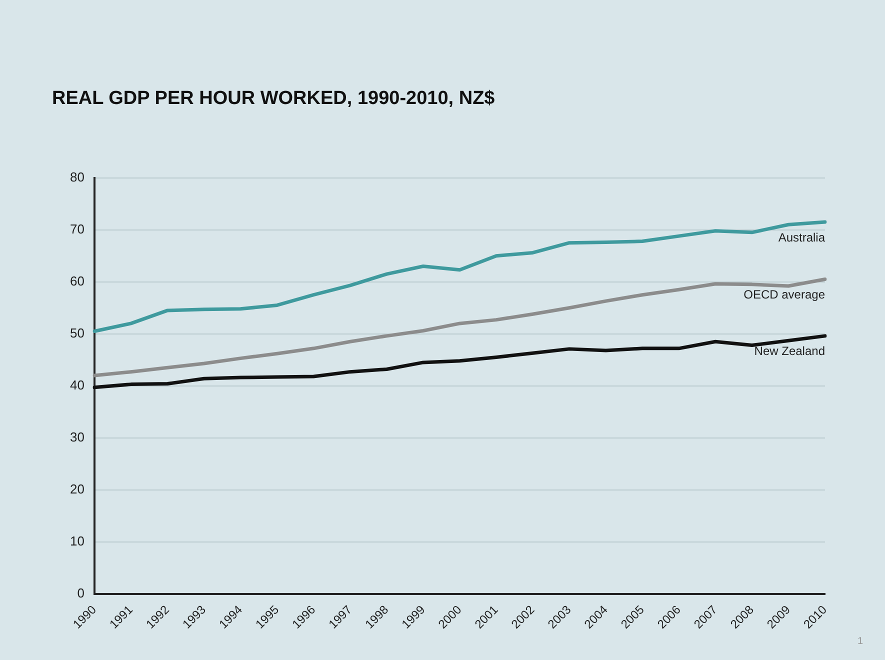 The height and width of the screenshot is (660, 885). What do you see at coordinates (77, 384) in the screenshot?
I see `y-tick-label: 40` at bounding box center [77, 384].